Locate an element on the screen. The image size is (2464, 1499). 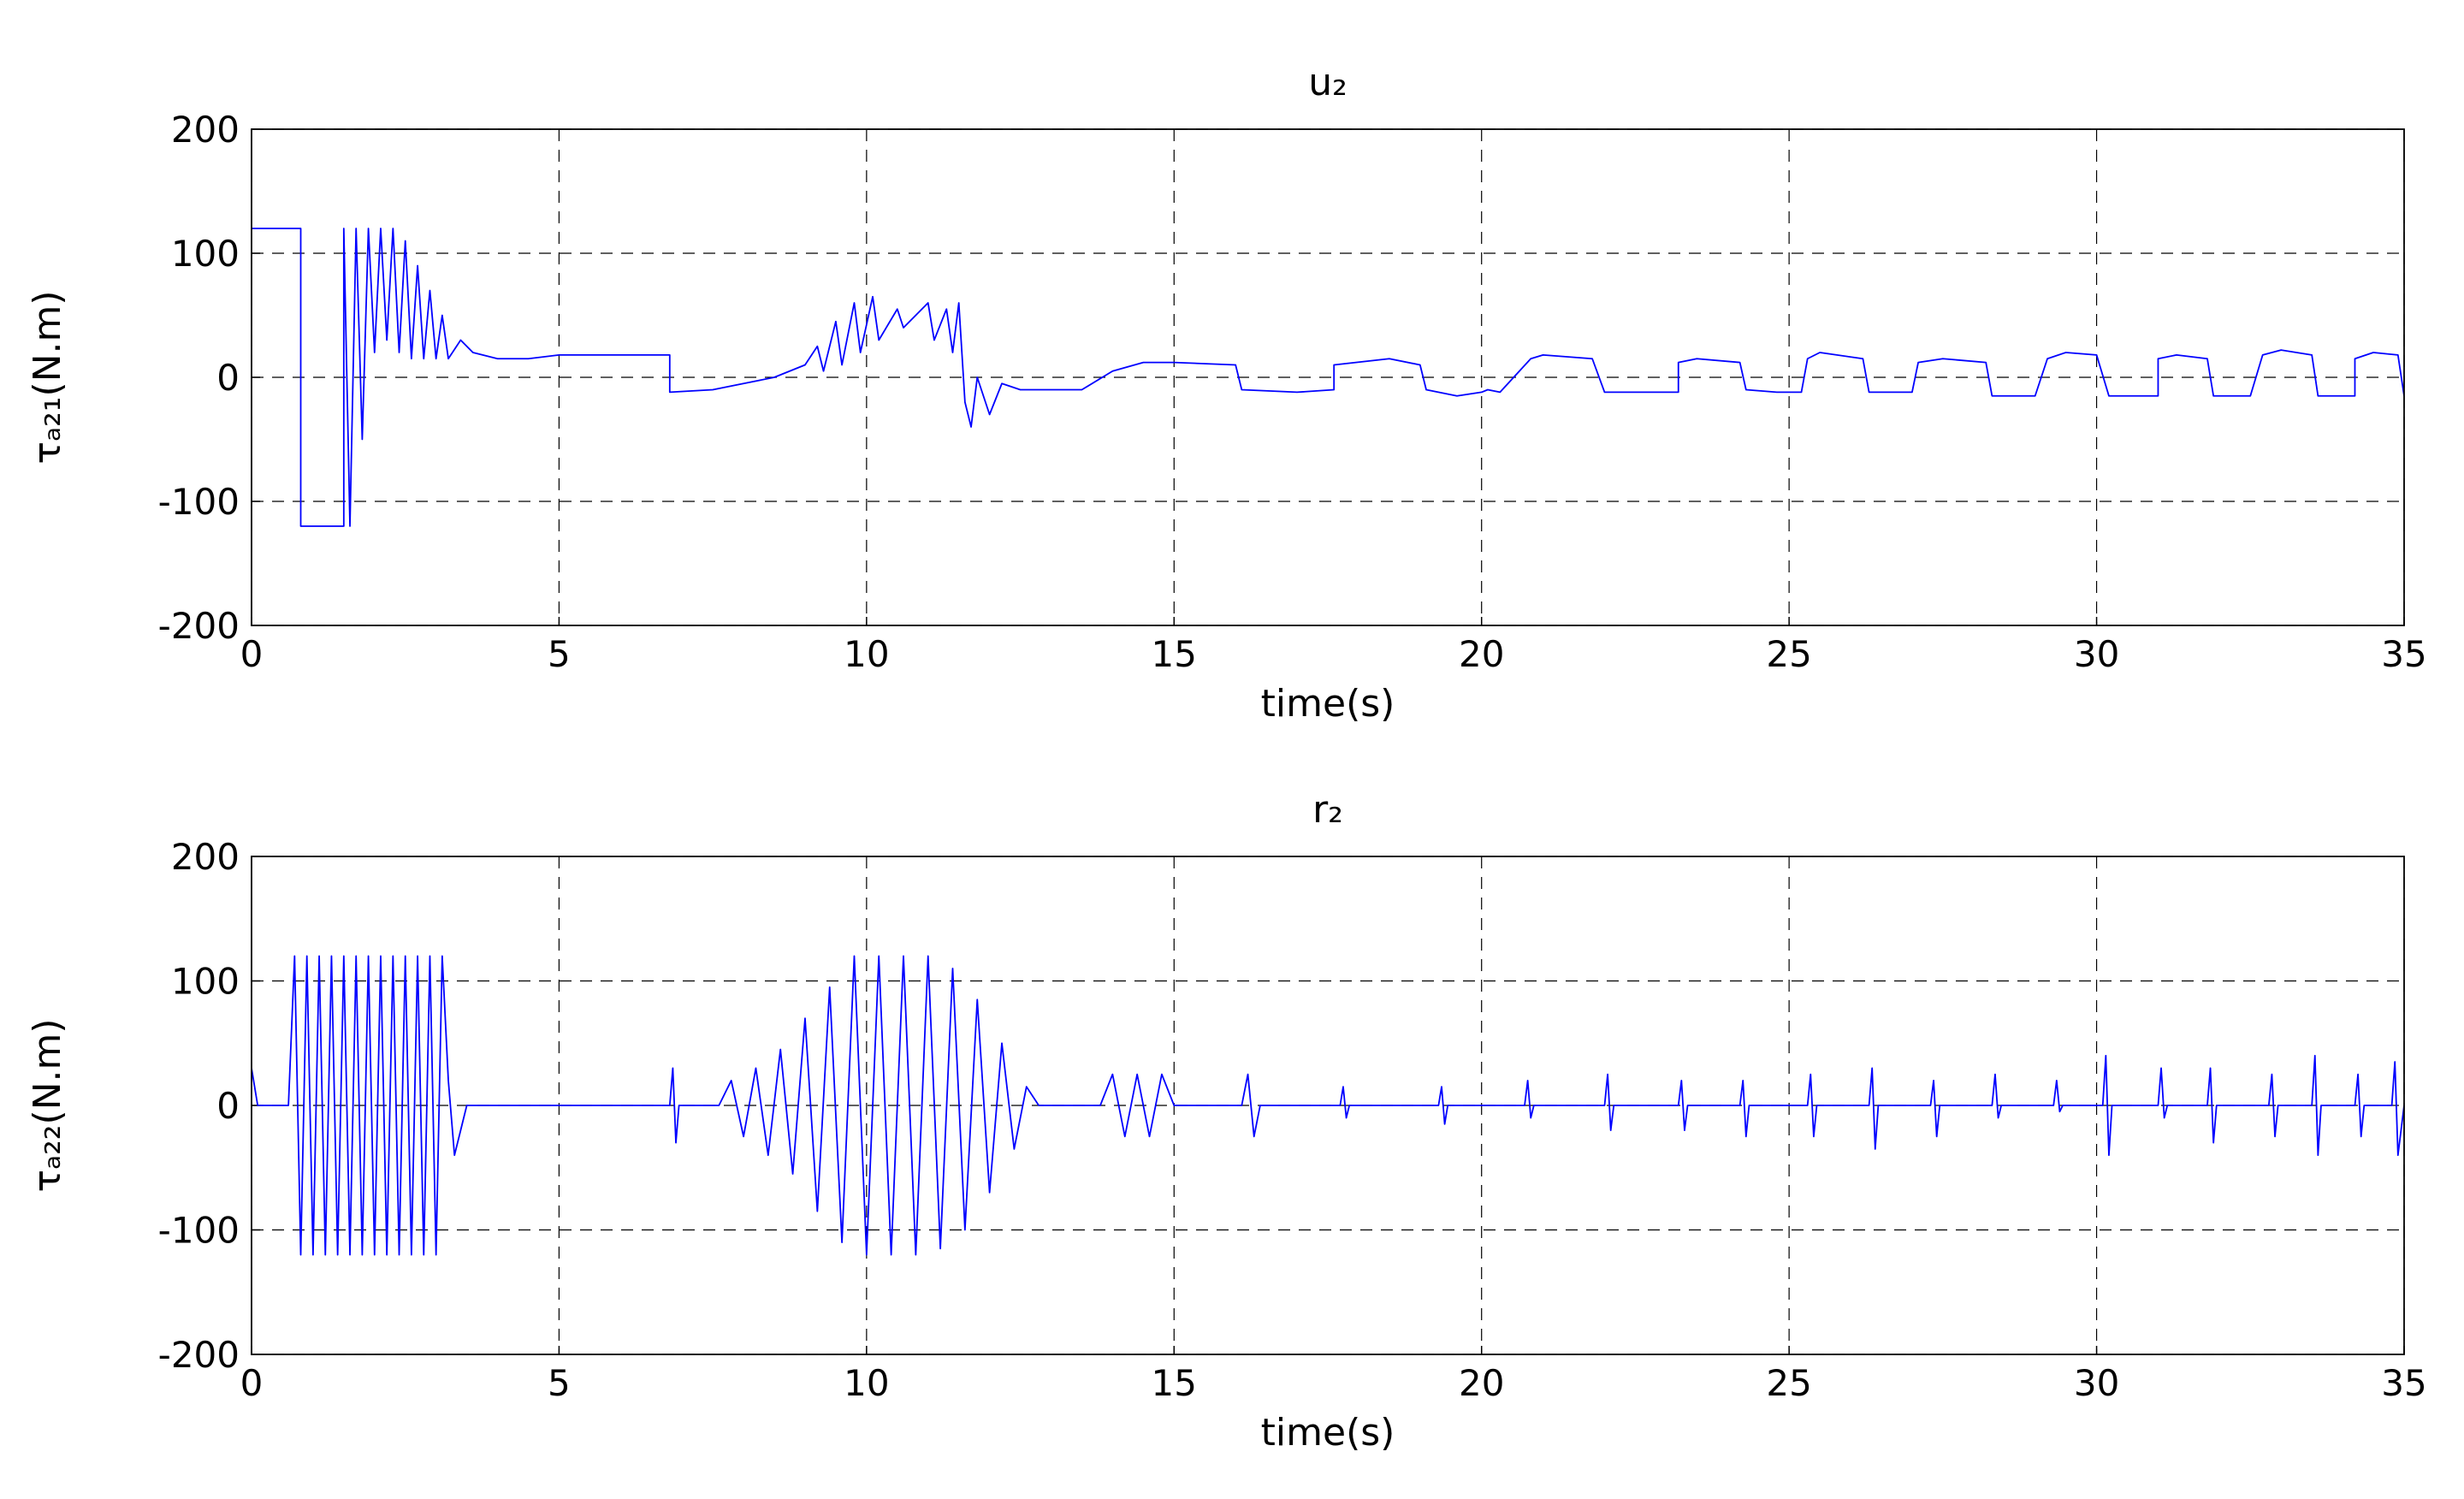
y-axis-label: τₐ₂₁(N.m) is located at coordinates (47, 377).